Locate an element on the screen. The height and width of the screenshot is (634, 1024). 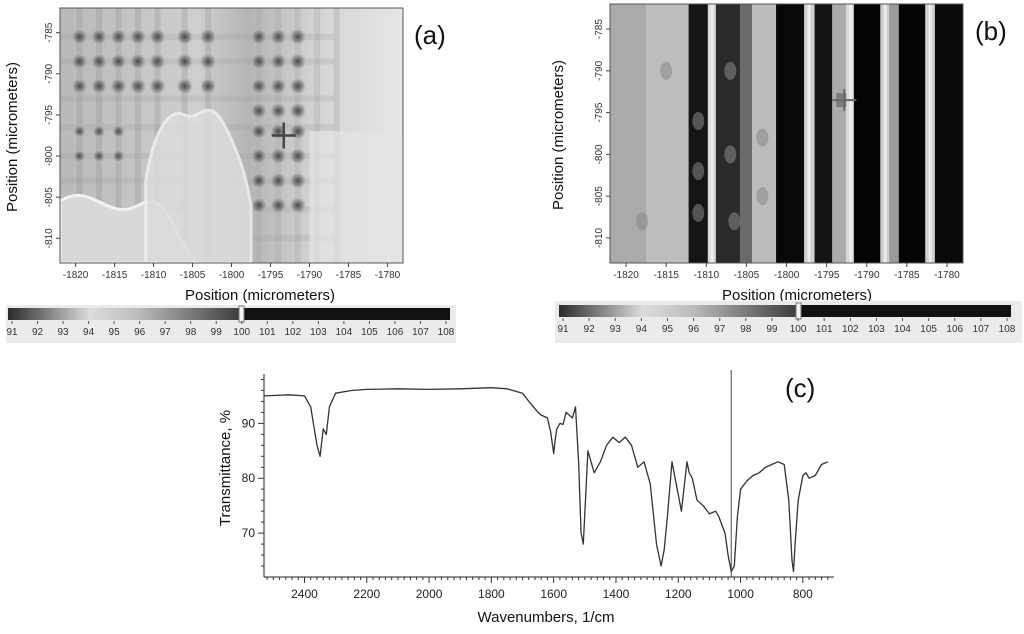
colorbar-tick-label: 98 is located at coordinates (191, 332).